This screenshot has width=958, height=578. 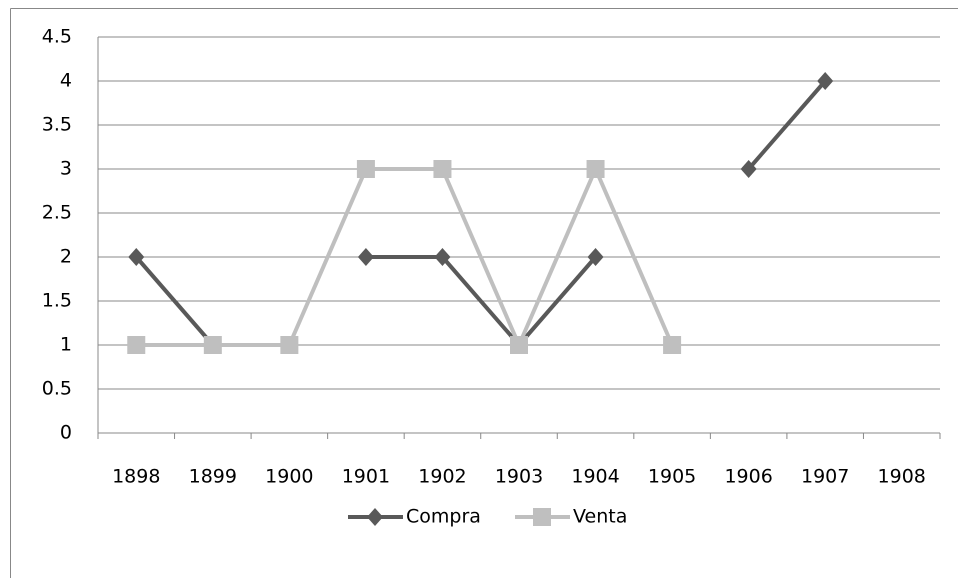 What do you see at coordinates (136, 477) in the screenshot?
I see `x-tick-label: 1898` at bounding box center [136, 477].